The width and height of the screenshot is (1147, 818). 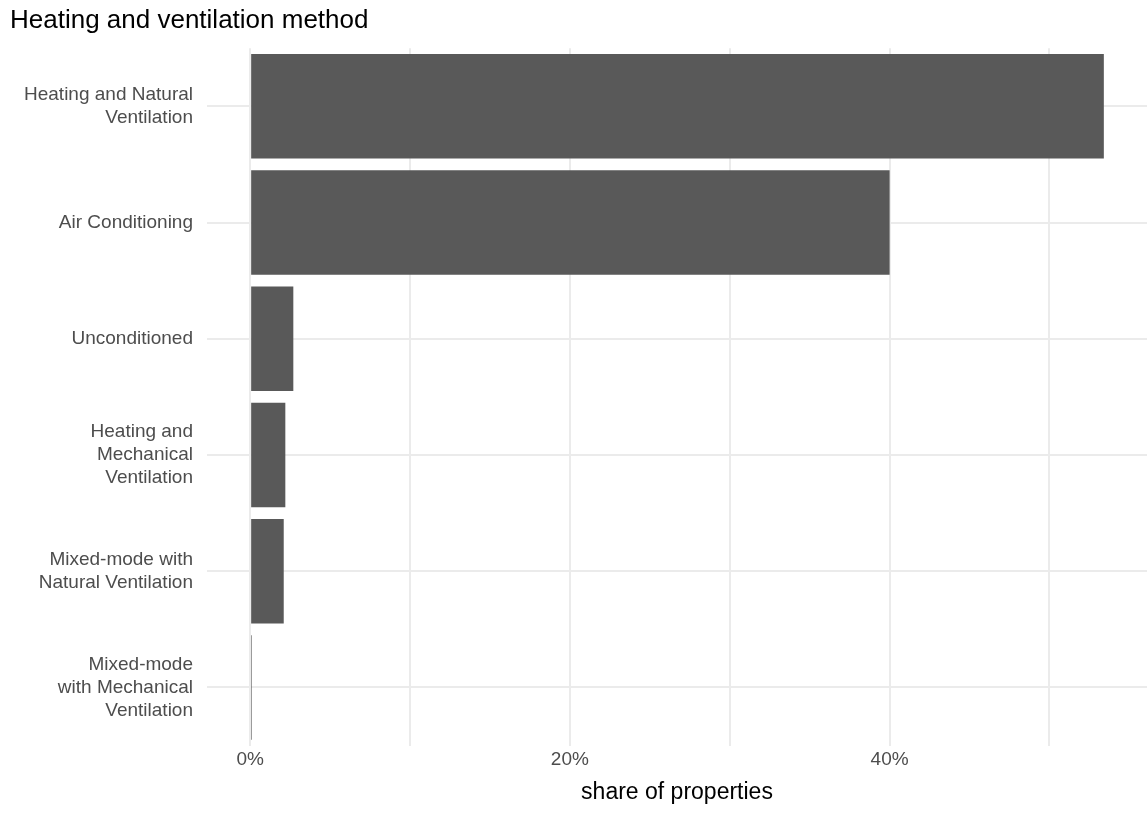 I want to click on y-tick-label: Unconditioned, so click(x=132, y=338).